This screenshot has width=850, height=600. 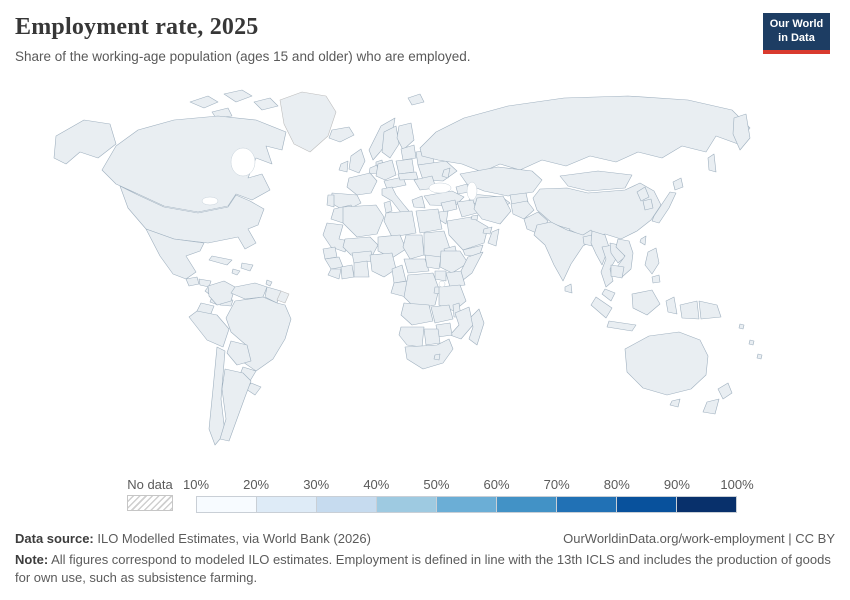 What do you see at coordinates (343, 166) in the screenshot?
I see `country-ireland` at bounding box center [343, 166].